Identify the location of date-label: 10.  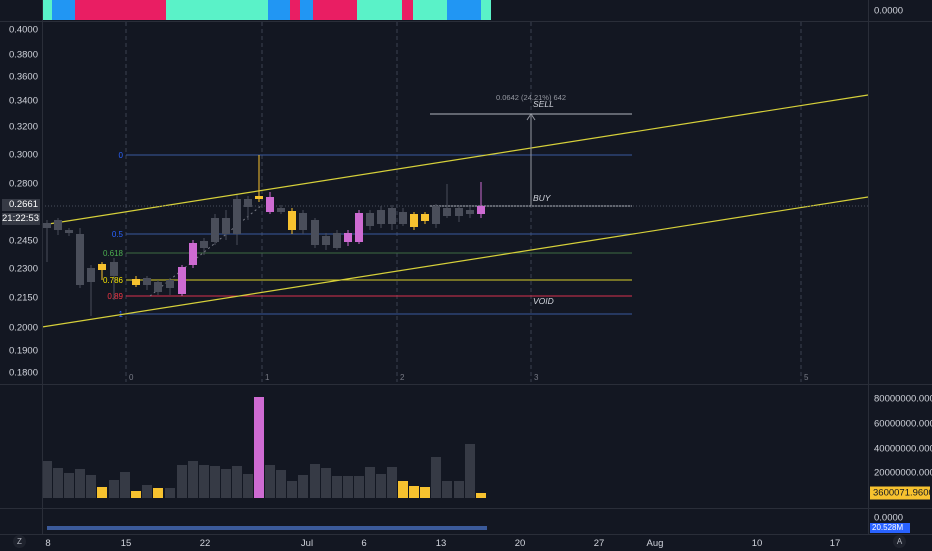
(757, 543).